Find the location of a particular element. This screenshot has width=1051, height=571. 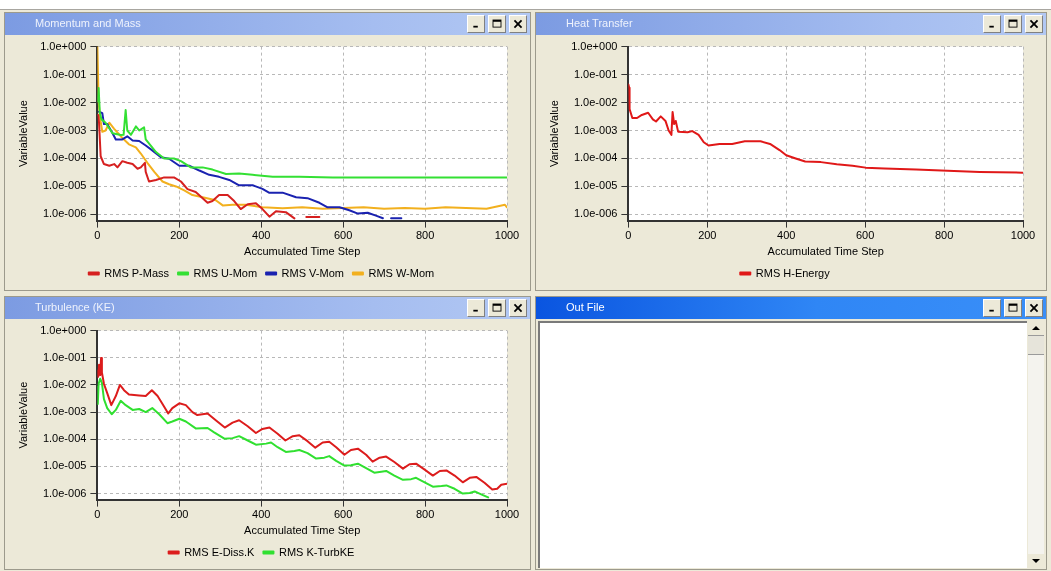

legend-label: RMS V-Mom is located at coordinates (312, 272).